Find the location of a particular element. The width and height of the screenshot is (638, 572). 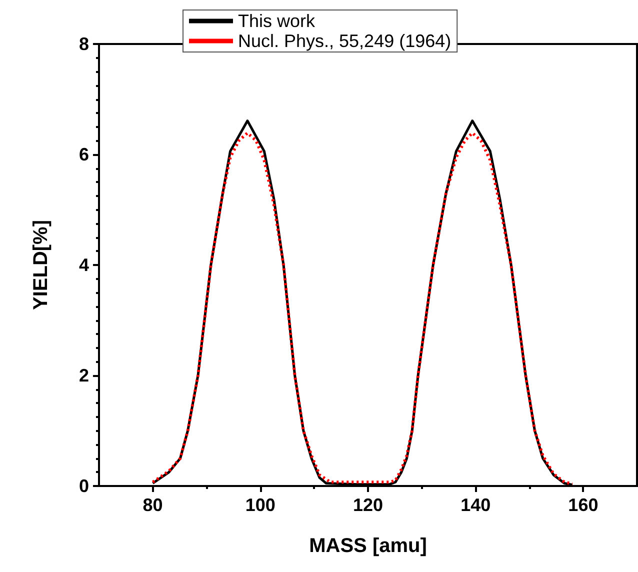

y-axis-title: YIELD[%] is located at coordinates (41, 265).